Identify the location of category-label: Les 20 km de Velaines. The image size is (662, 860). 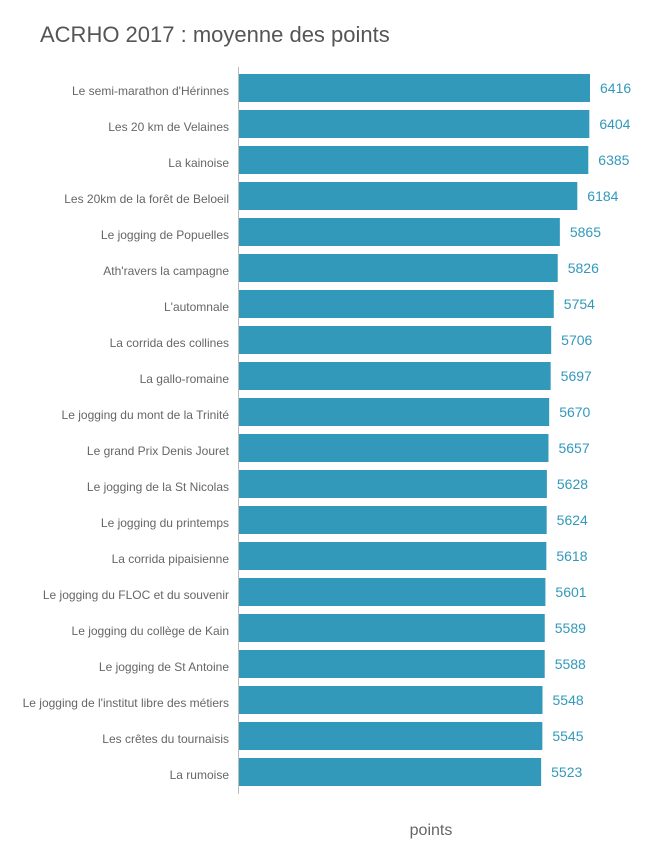
(168, 127).